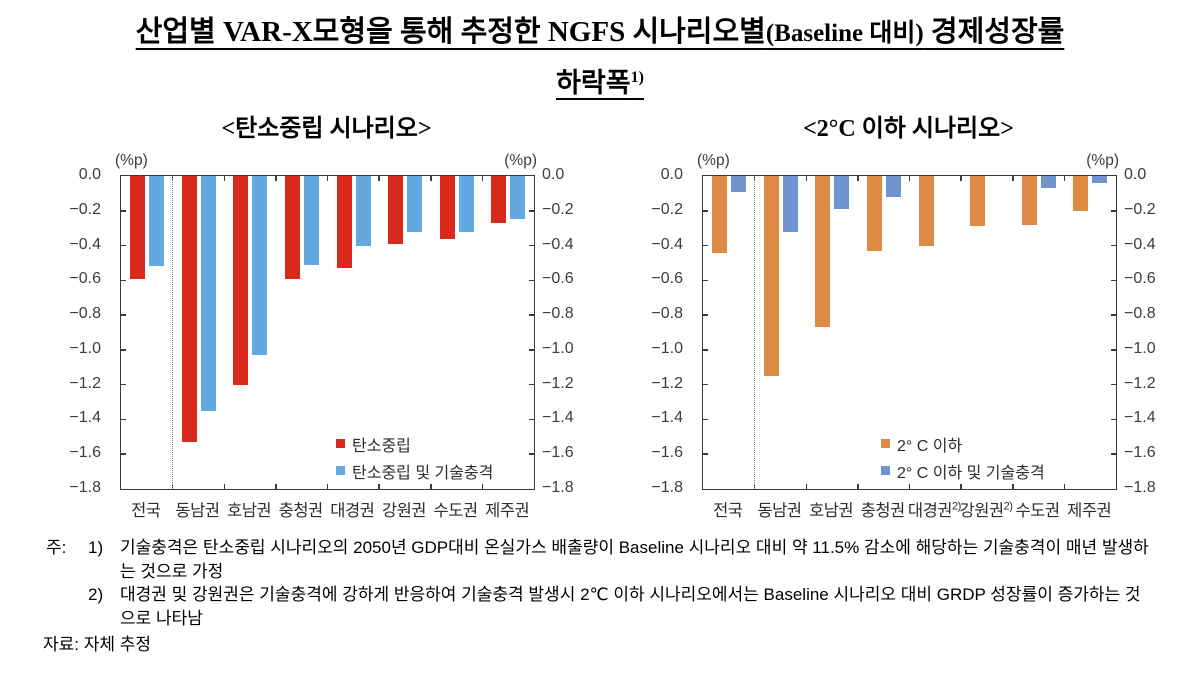  Describe the element at coordinates (131, 160) in the screenshot. I see `y-axis-unit-left: (%p)` at that location.